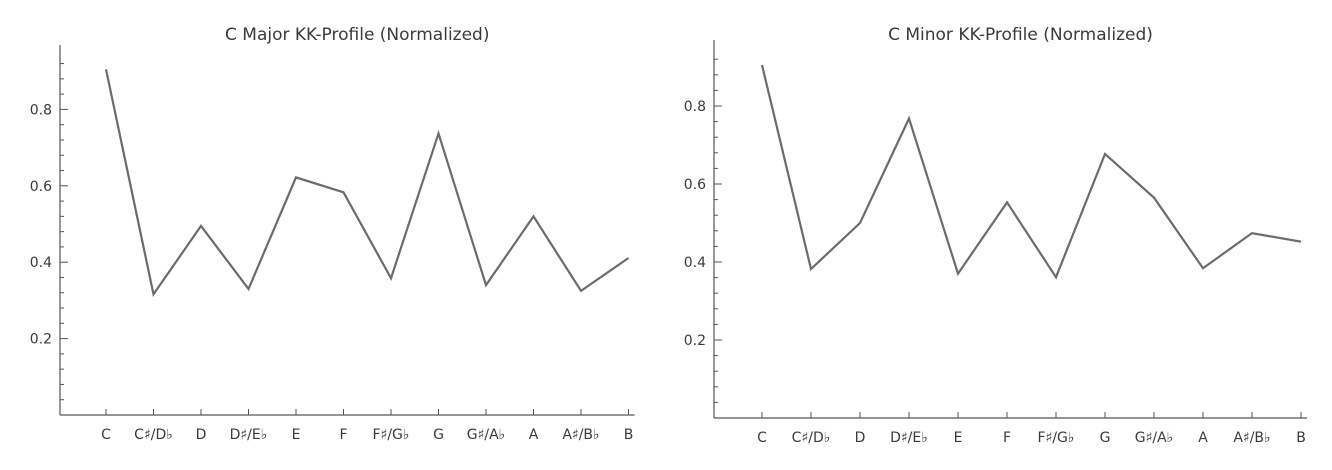 This screenshot has height=470, width=1332. I want to click on chart-title: C Major KK-Profile (Normalized), so click(357, 35).